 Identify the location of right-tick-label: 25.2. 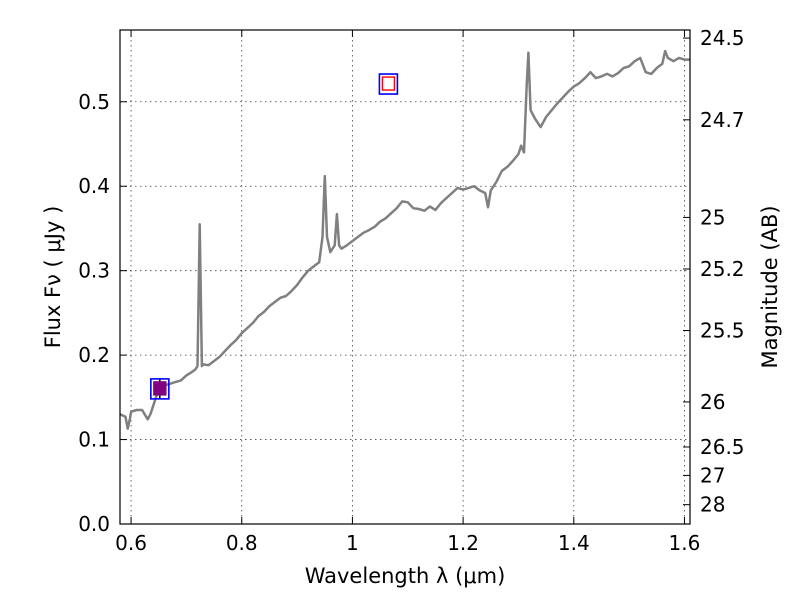
(722, 269).